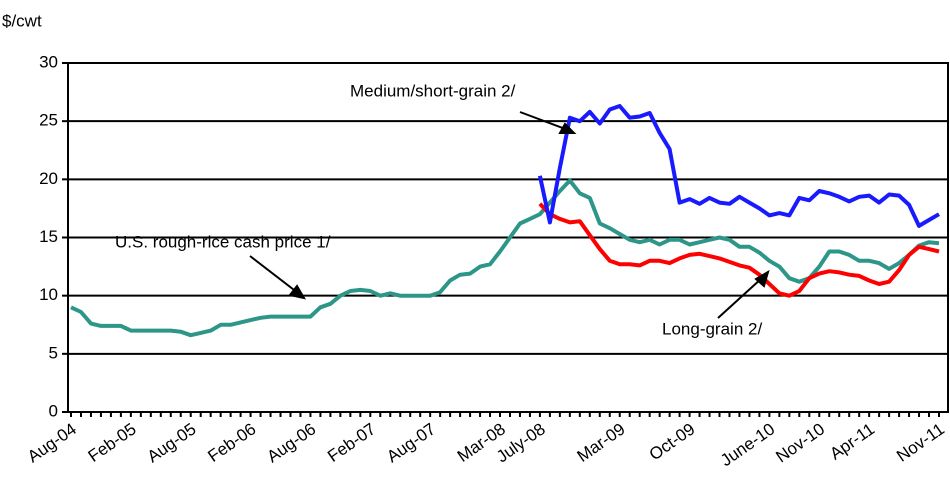 The image size is (950, 504). What do you see at coordinates (601, 442) in the screenshot?
I see `x-tick-label: Mar-09` at bounding box center [601, 442].